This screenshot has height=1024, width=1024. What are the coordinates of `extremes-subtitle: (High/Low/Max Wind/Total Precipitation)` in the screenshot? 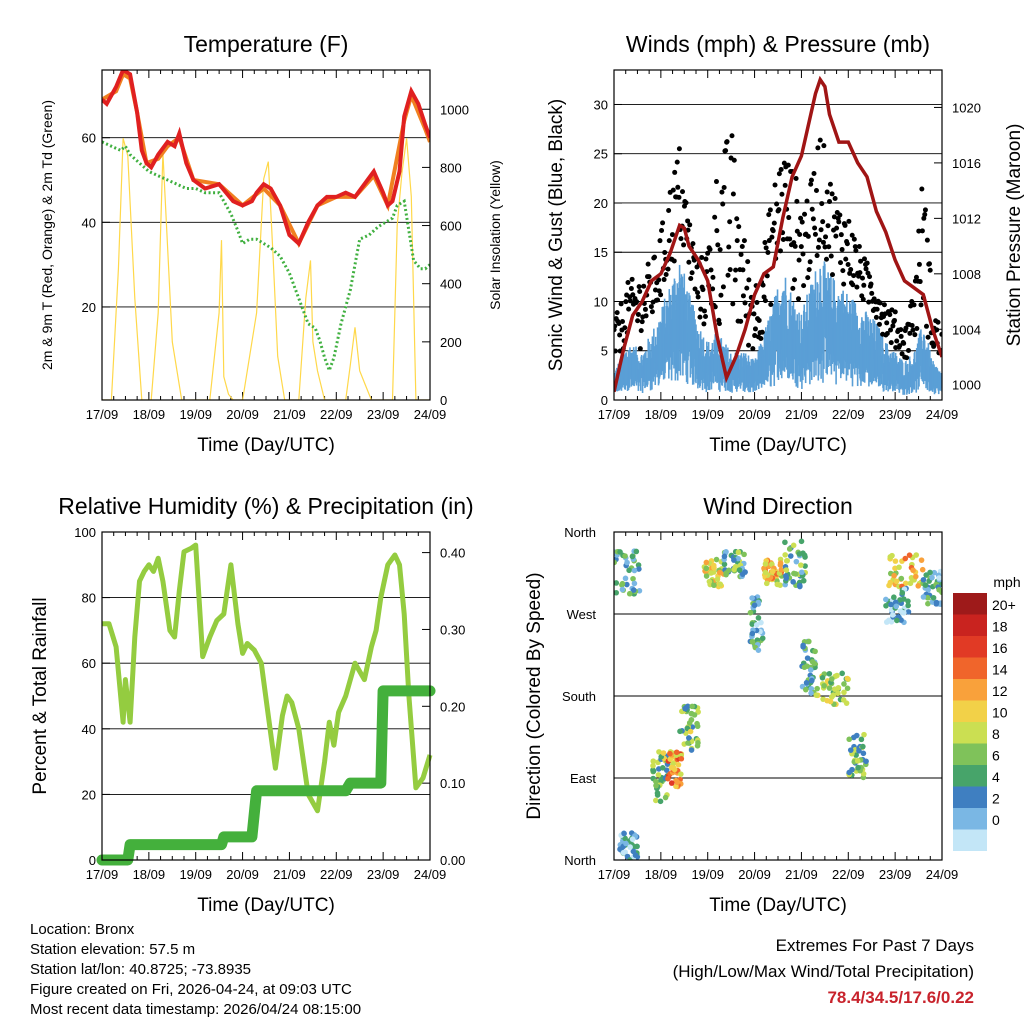 It's located at (823, 971).